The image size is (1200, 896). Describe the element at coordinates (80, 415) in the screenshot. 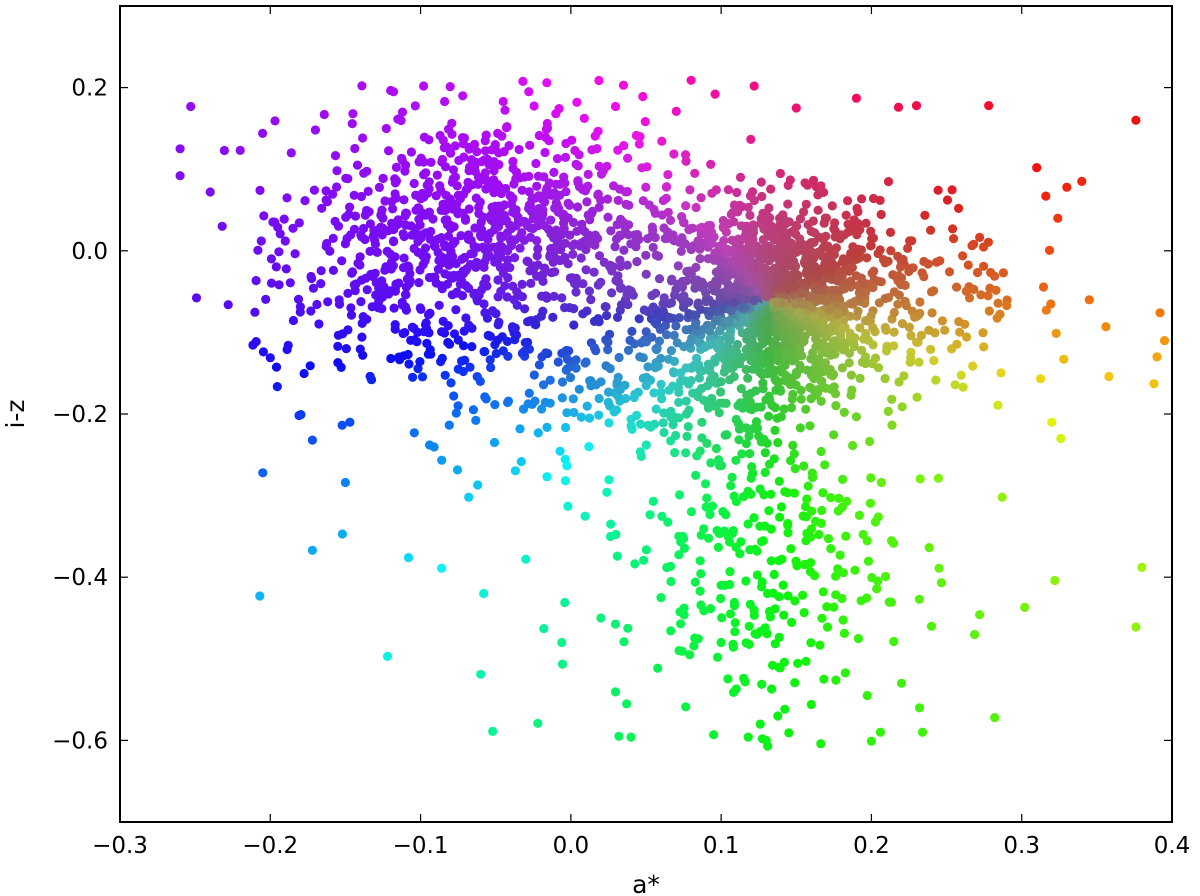

I see `y-tick-label: −0.2` at that location.